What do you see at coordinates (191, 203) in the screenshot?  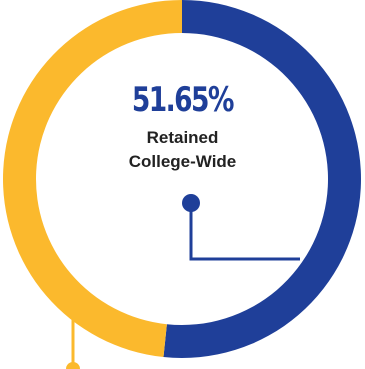 I see `retained-callout-dot` at bounding box center [191, 203].